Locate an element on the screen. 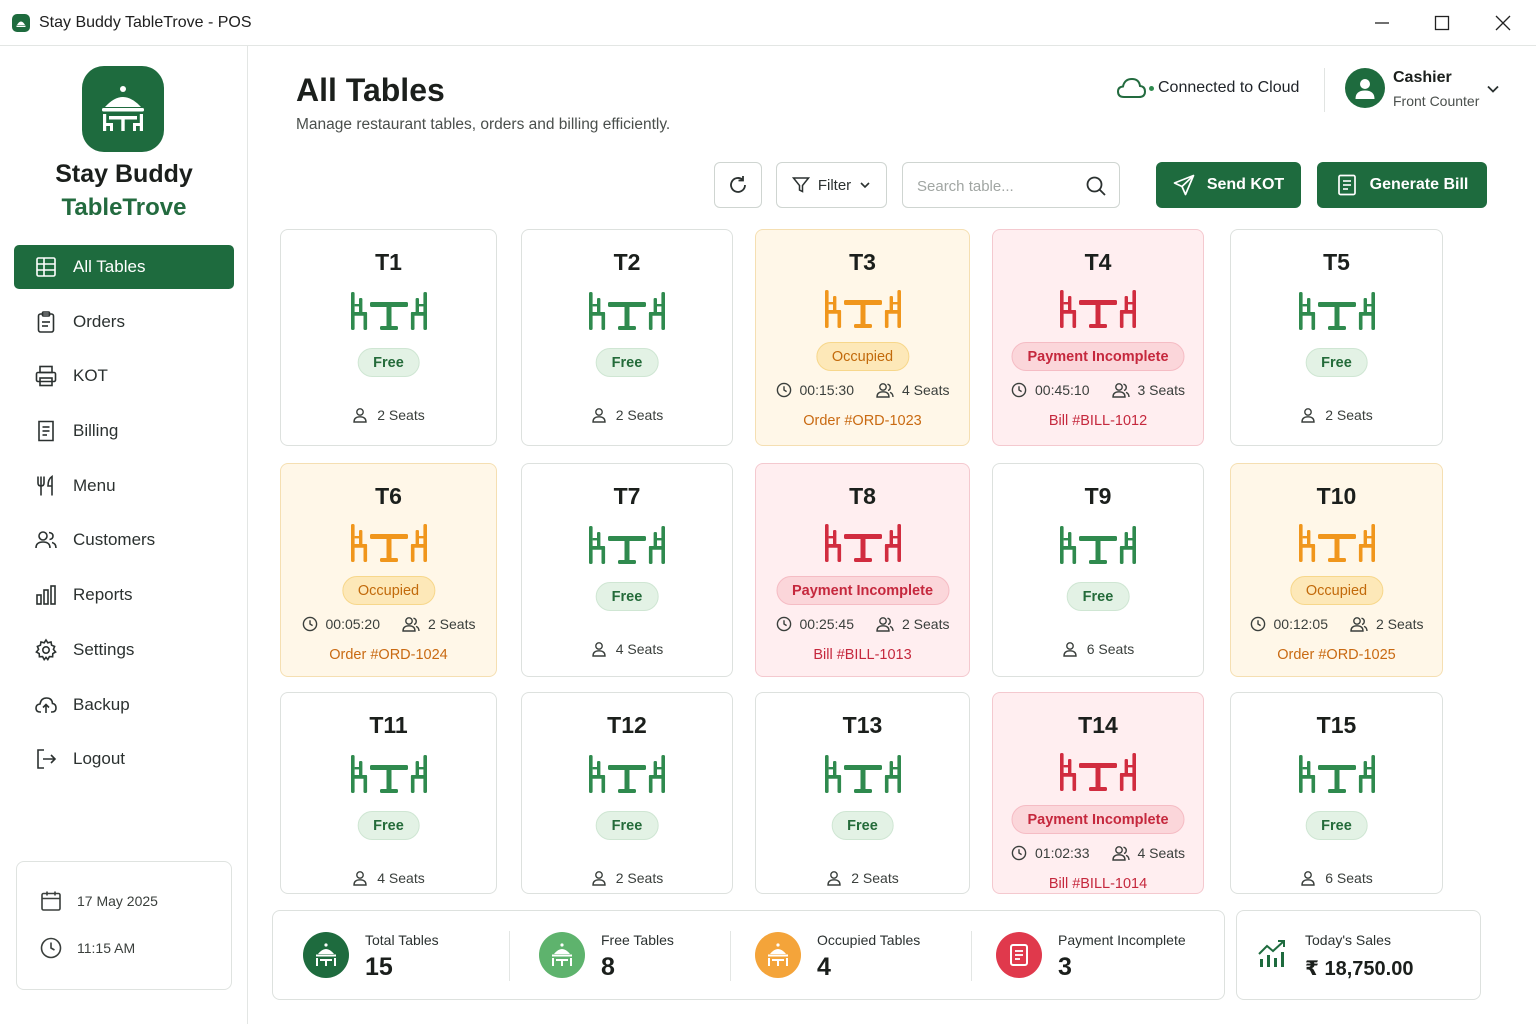 Image resolution: width=1536 pixels, height=1024 pixels. filter-button: Filter is located at coordinates (831, 185).